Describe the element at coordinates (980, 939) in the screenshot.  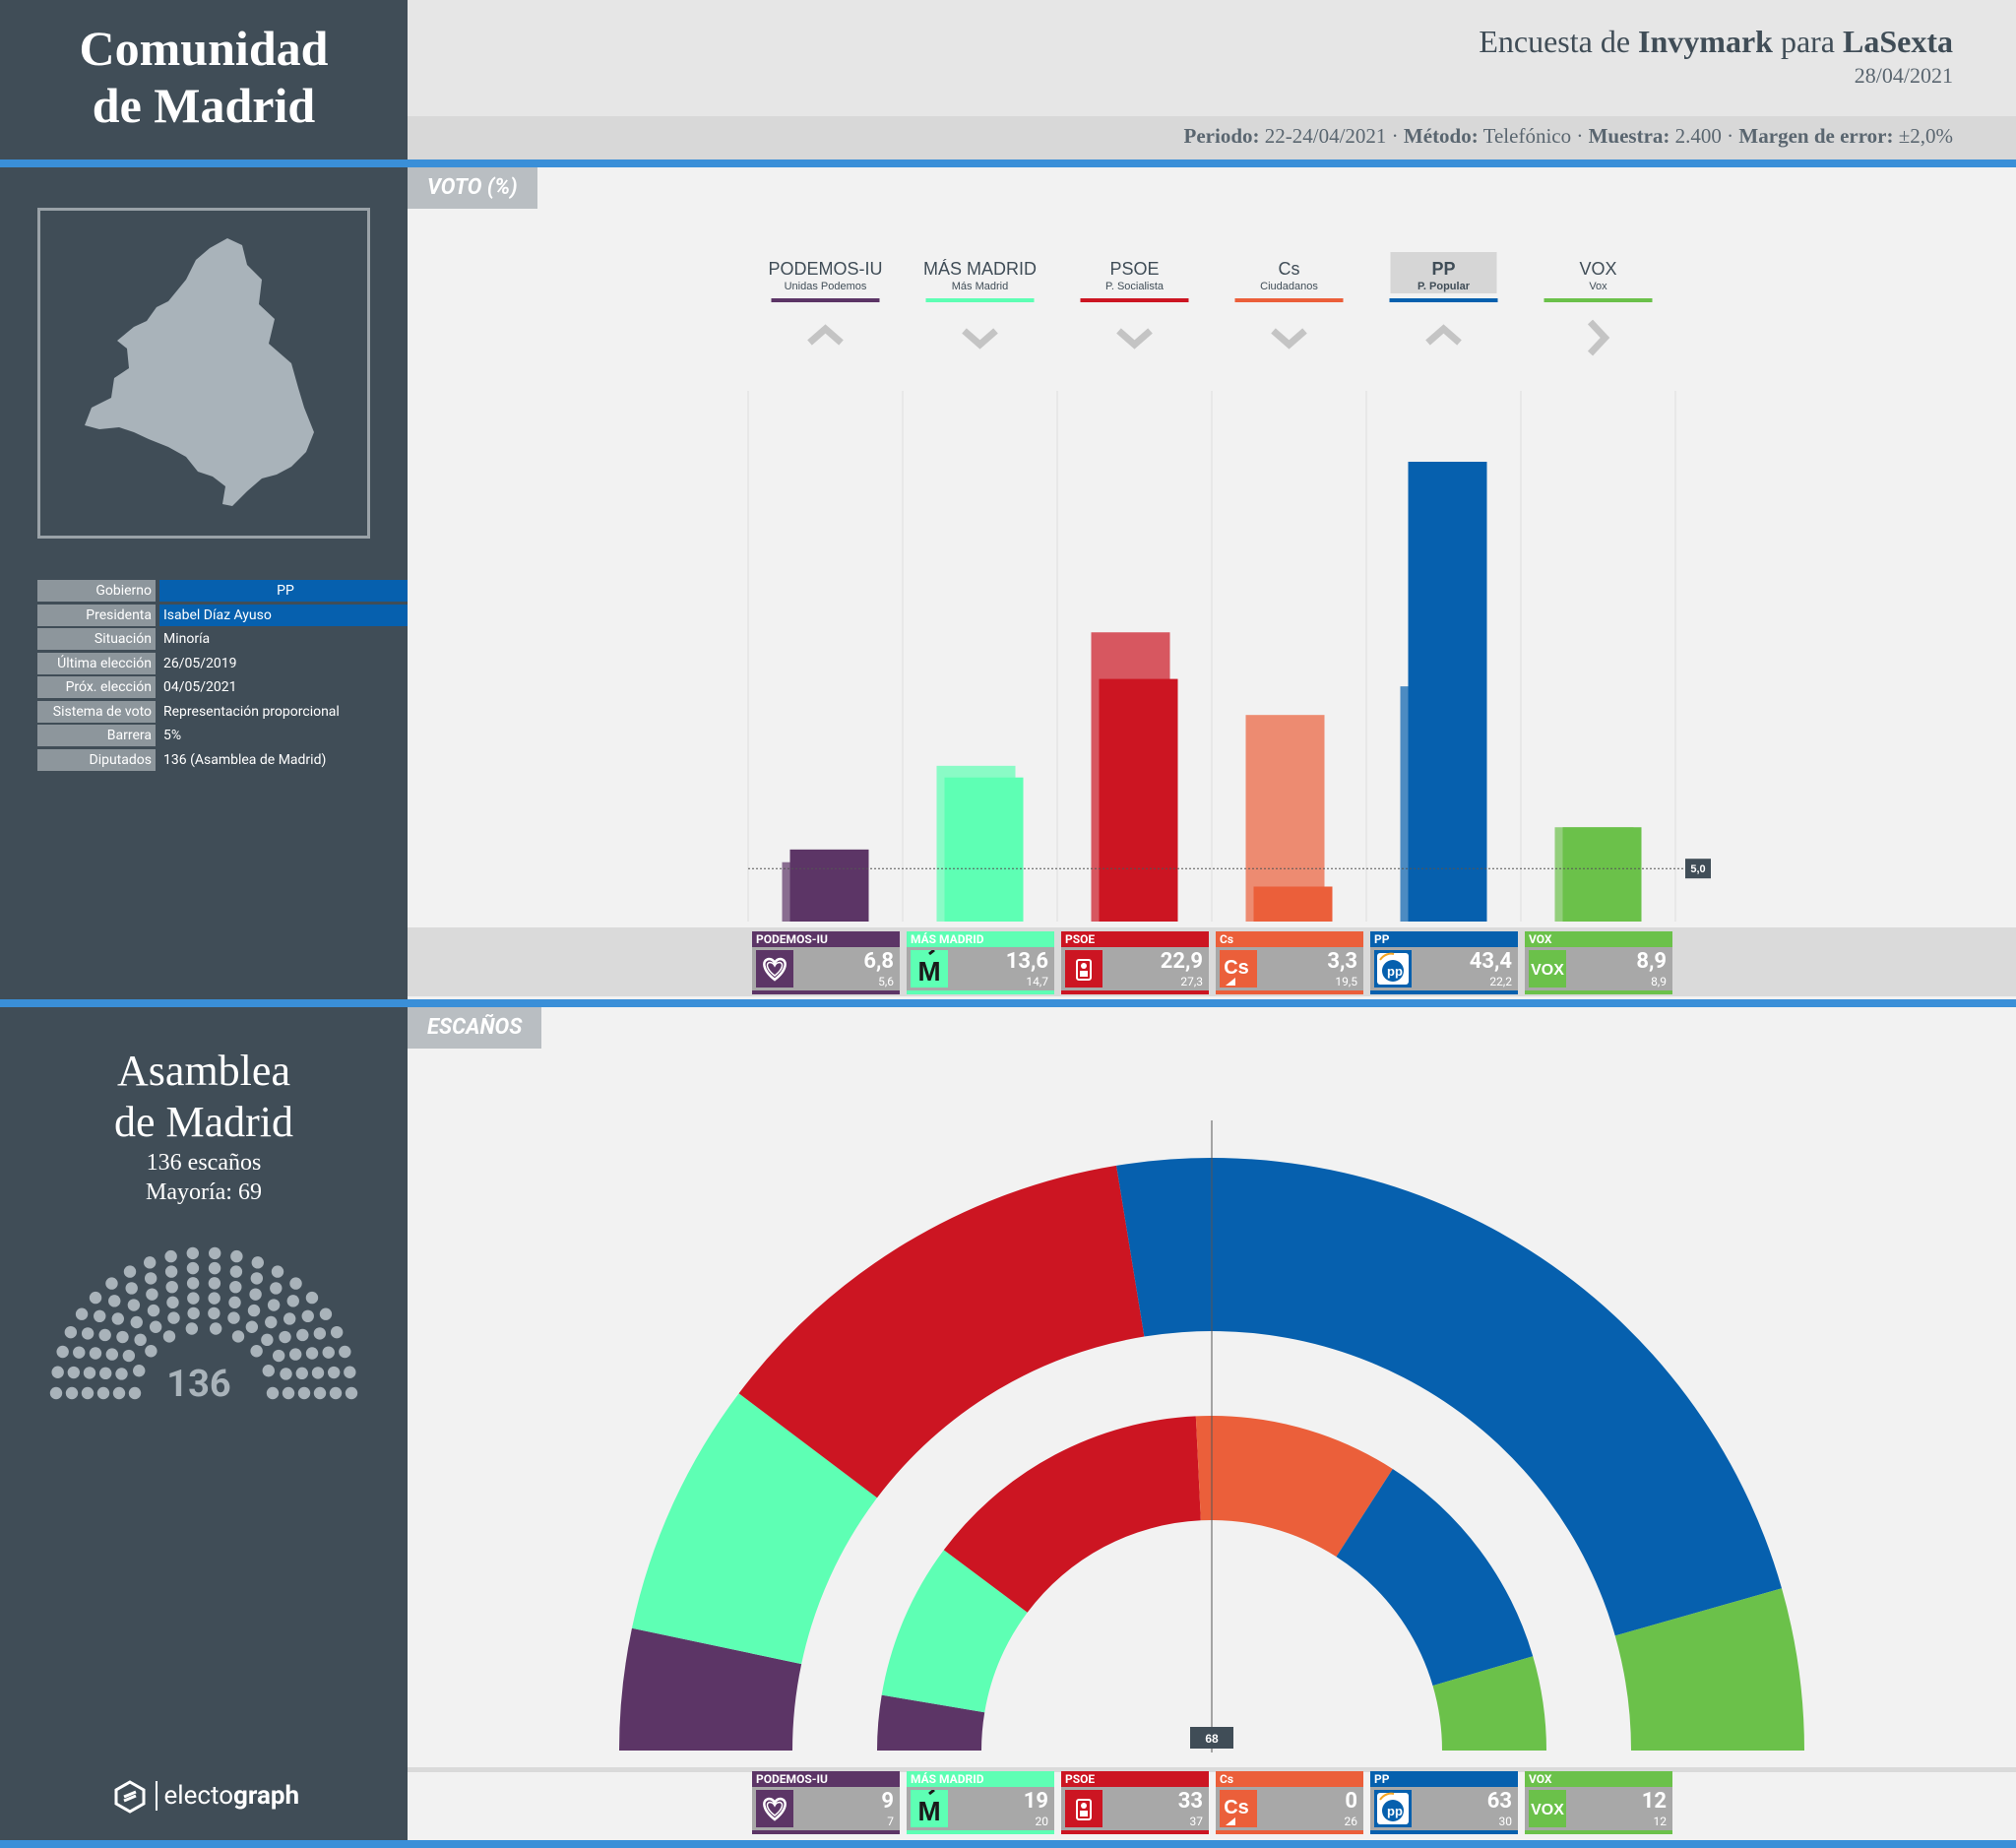
I see `party-card-label: MÁS MADRID` at that location.